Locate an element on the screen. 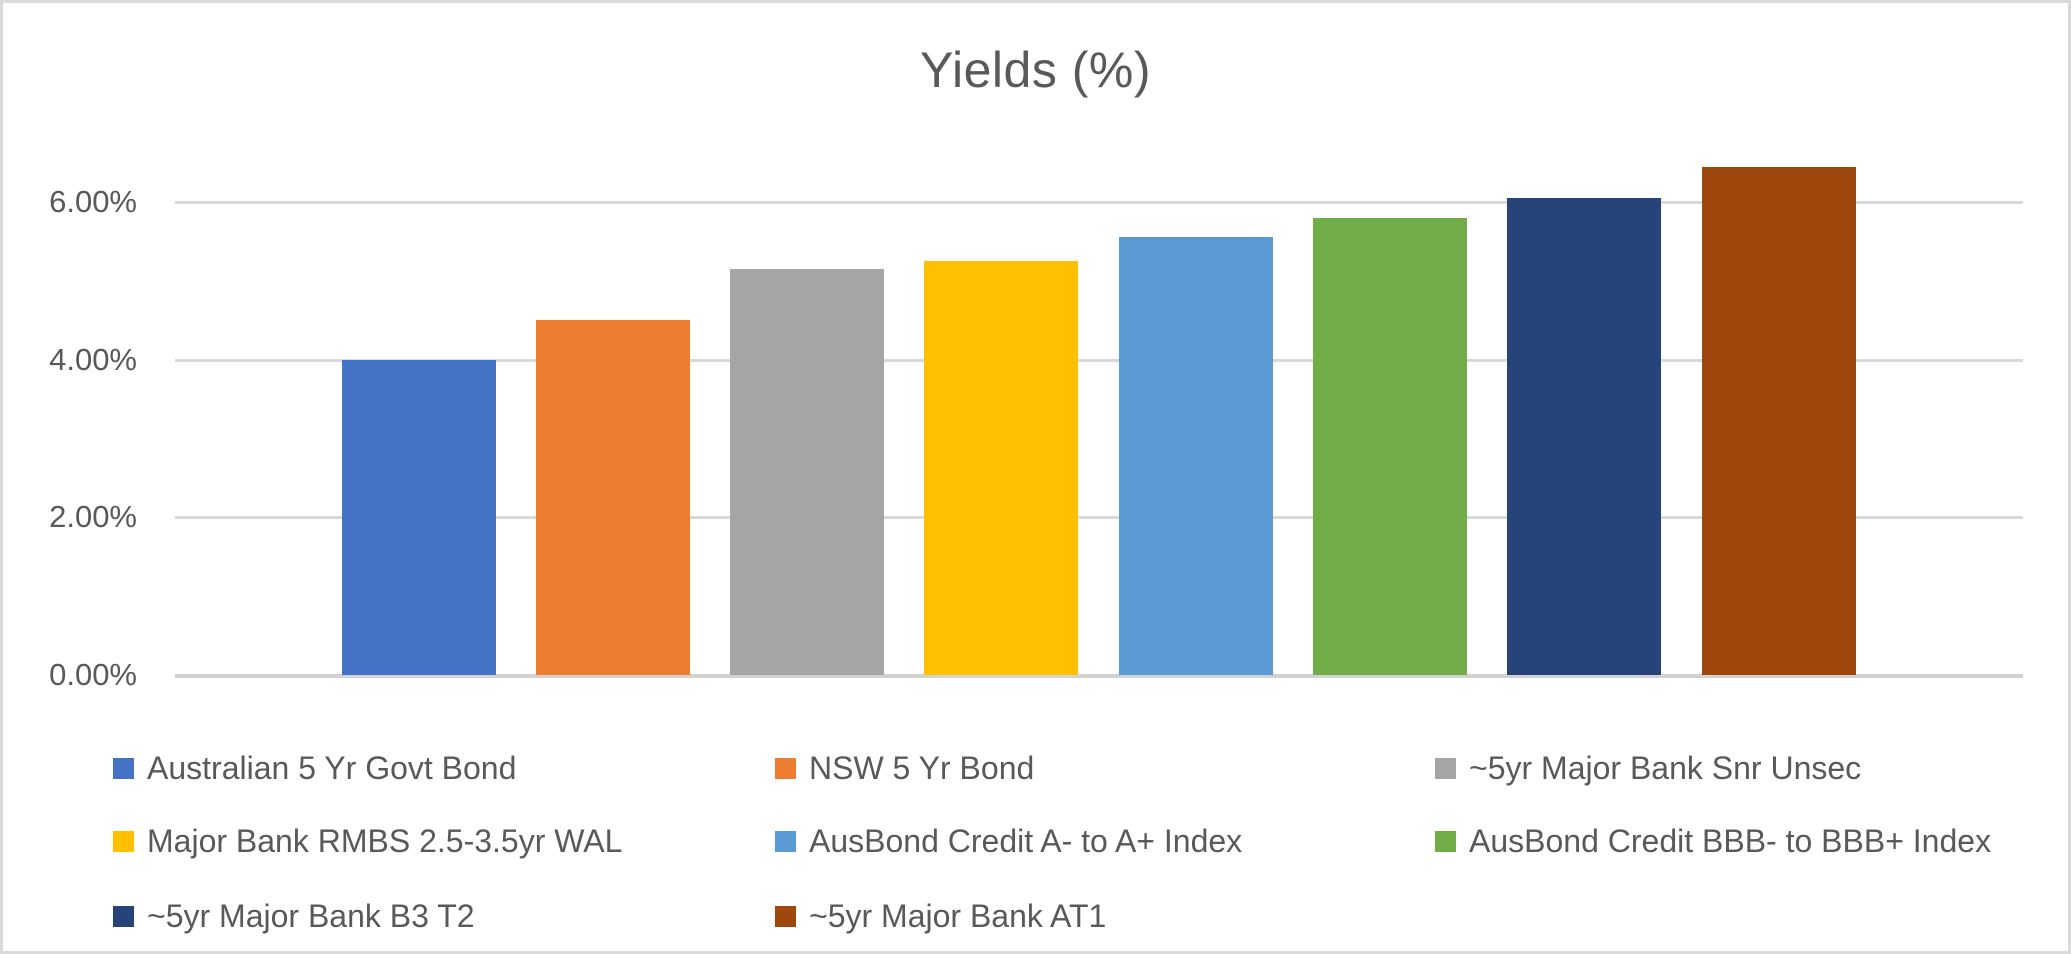 This screenshot has height=954, width=2071. chart-title: Yields (%) is located at coordinates (1035, 70).